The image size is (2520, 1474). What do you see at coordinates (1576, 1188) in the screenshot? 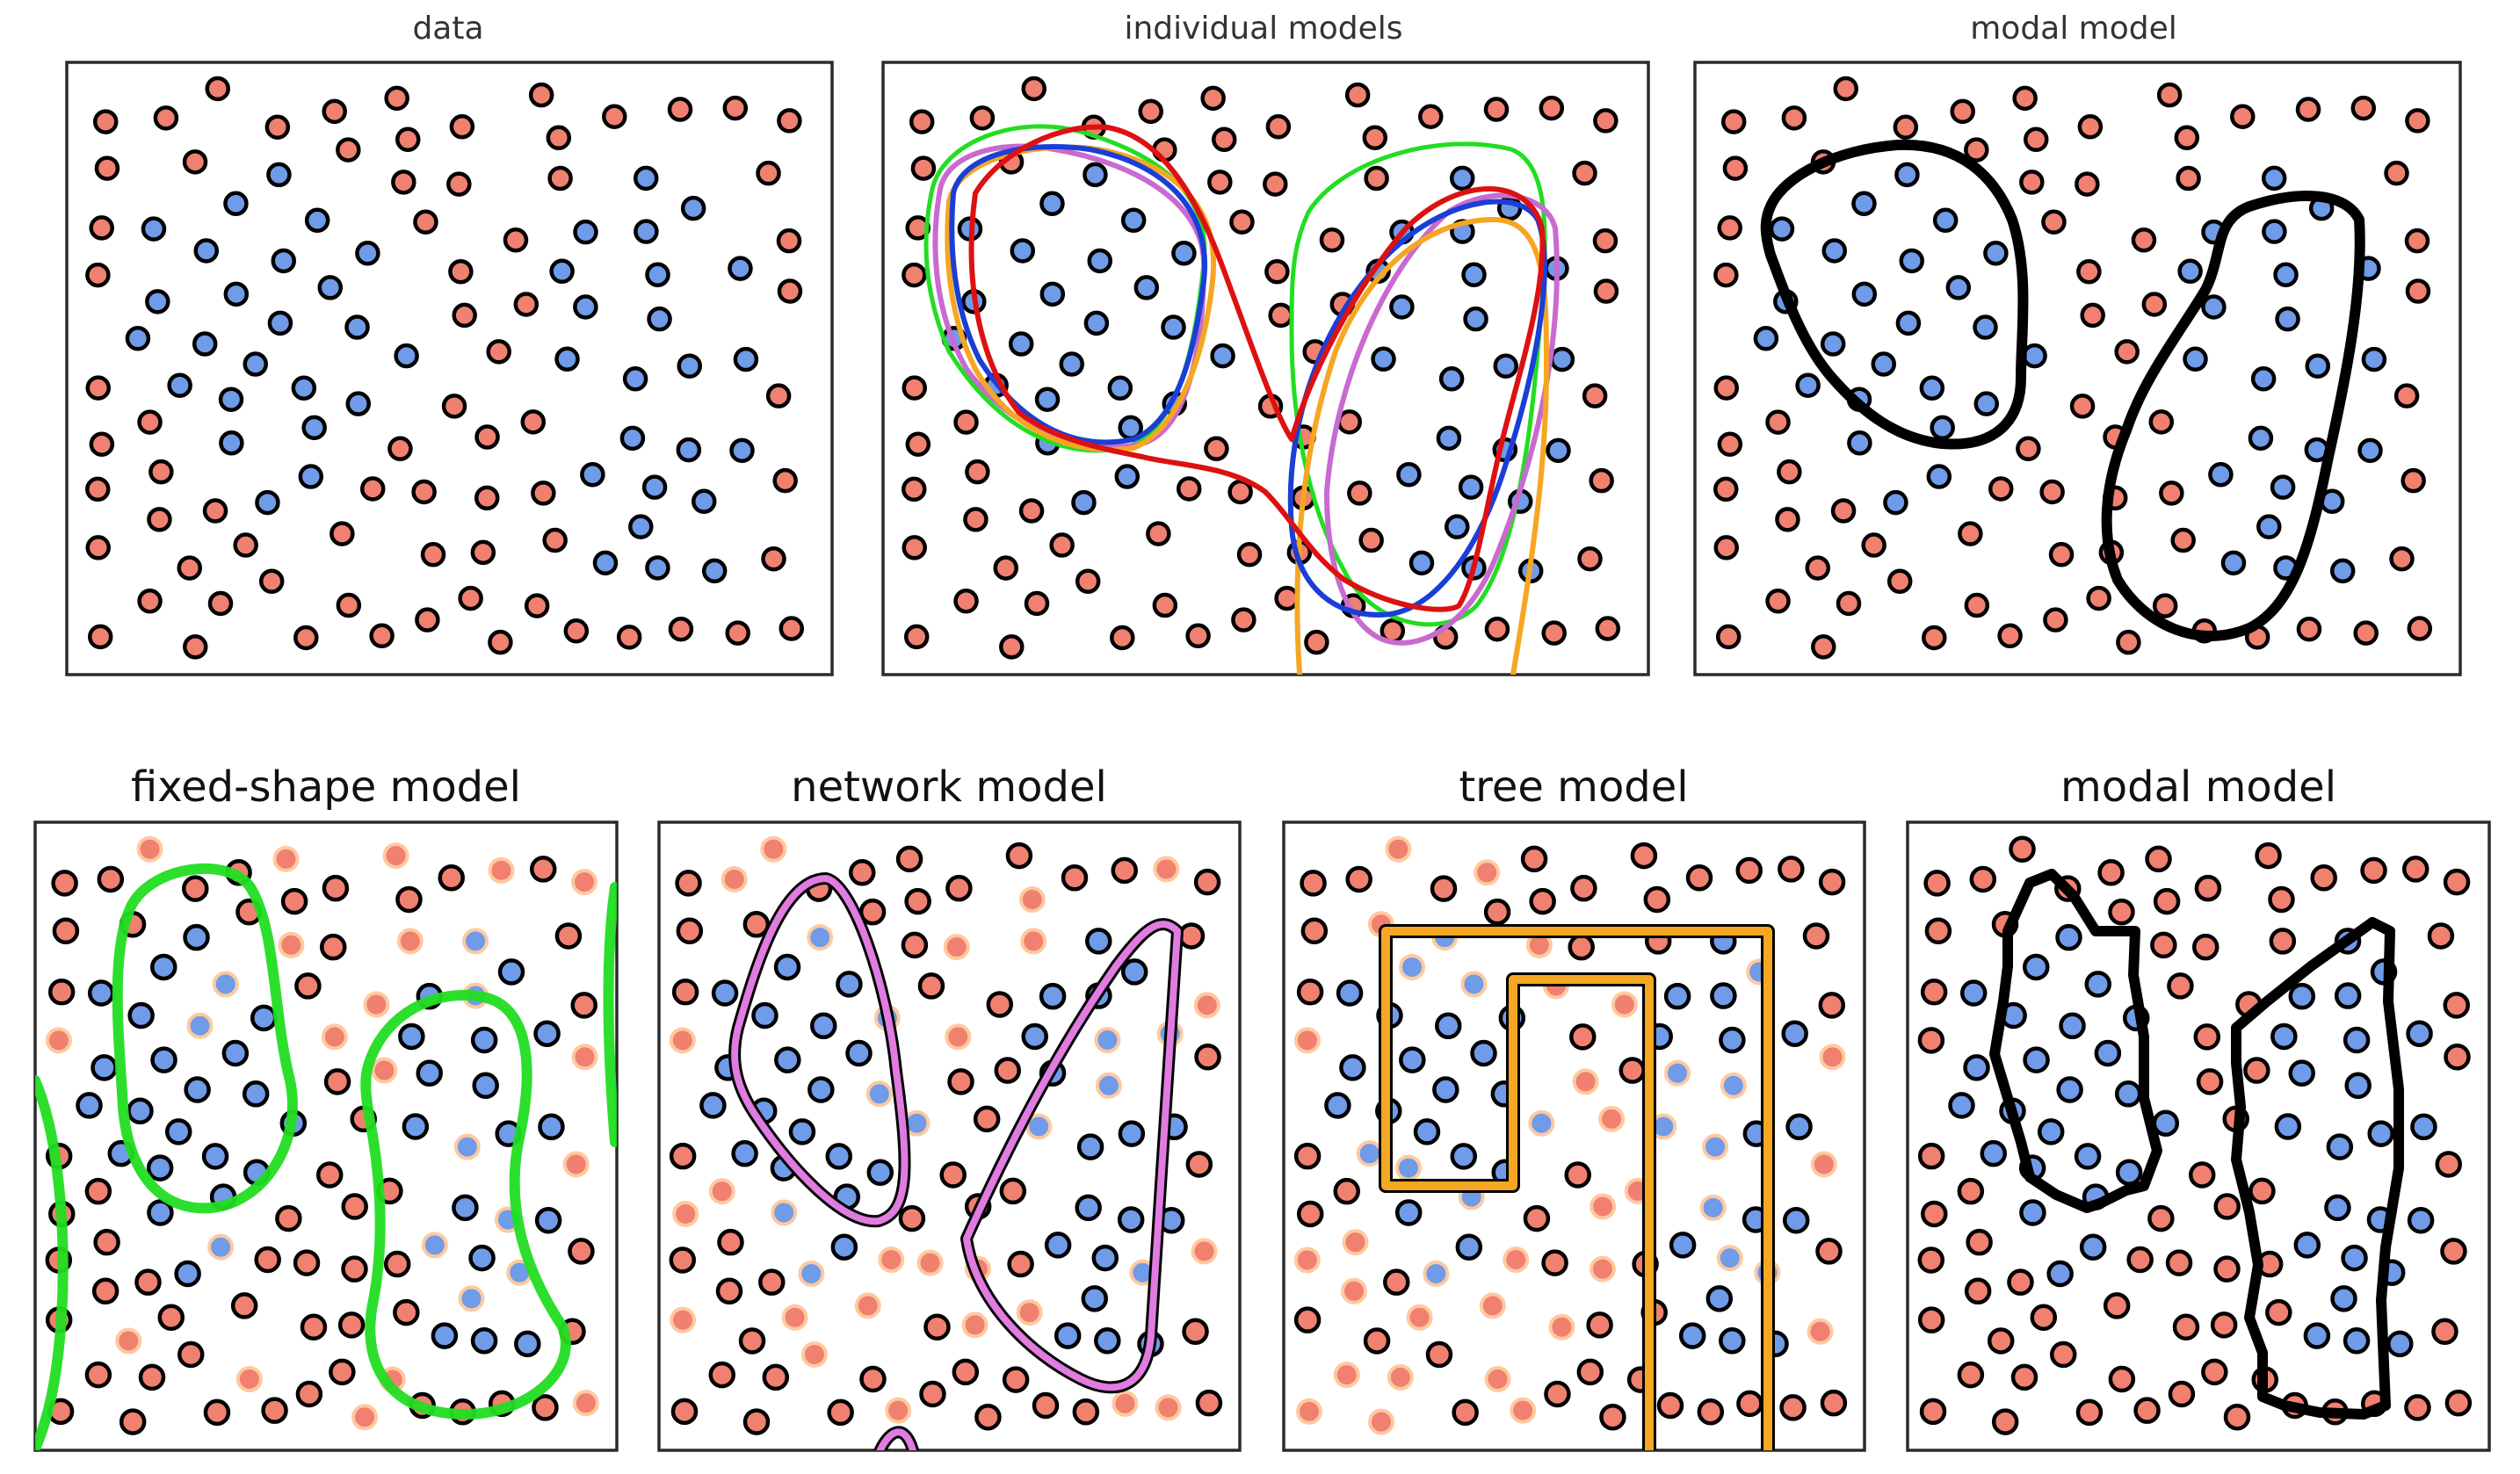
I see `tree-boundary` at bounding box center [1576, 1188].